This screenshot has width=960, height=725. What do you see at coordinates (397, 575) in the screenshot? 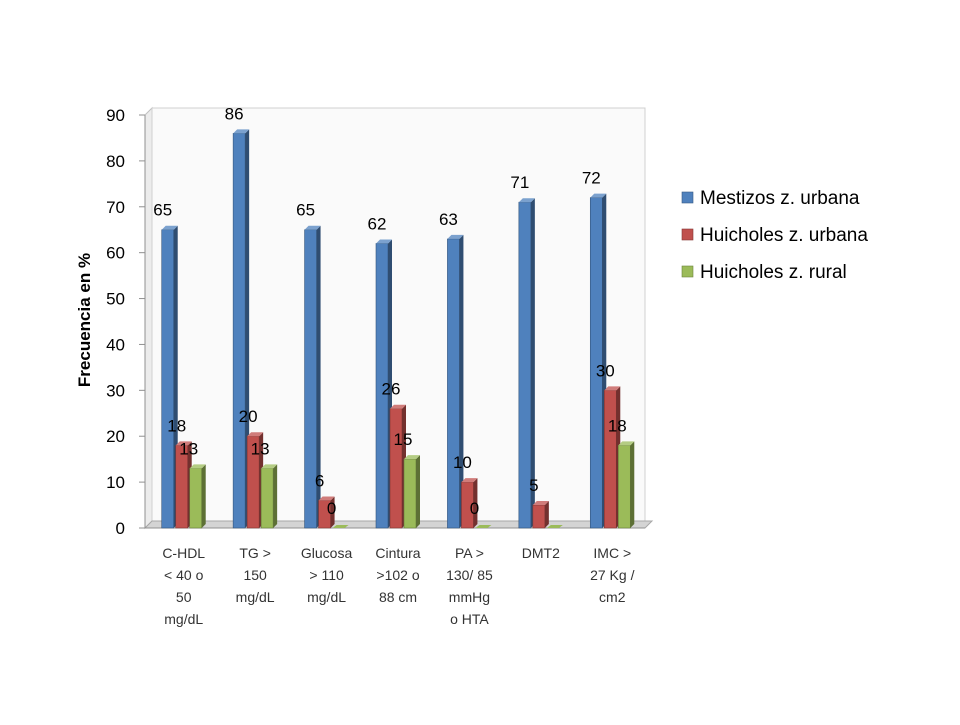
I see `x-tick-label: Cintura >102 o 88 cm` at bounding box center [397, 575].